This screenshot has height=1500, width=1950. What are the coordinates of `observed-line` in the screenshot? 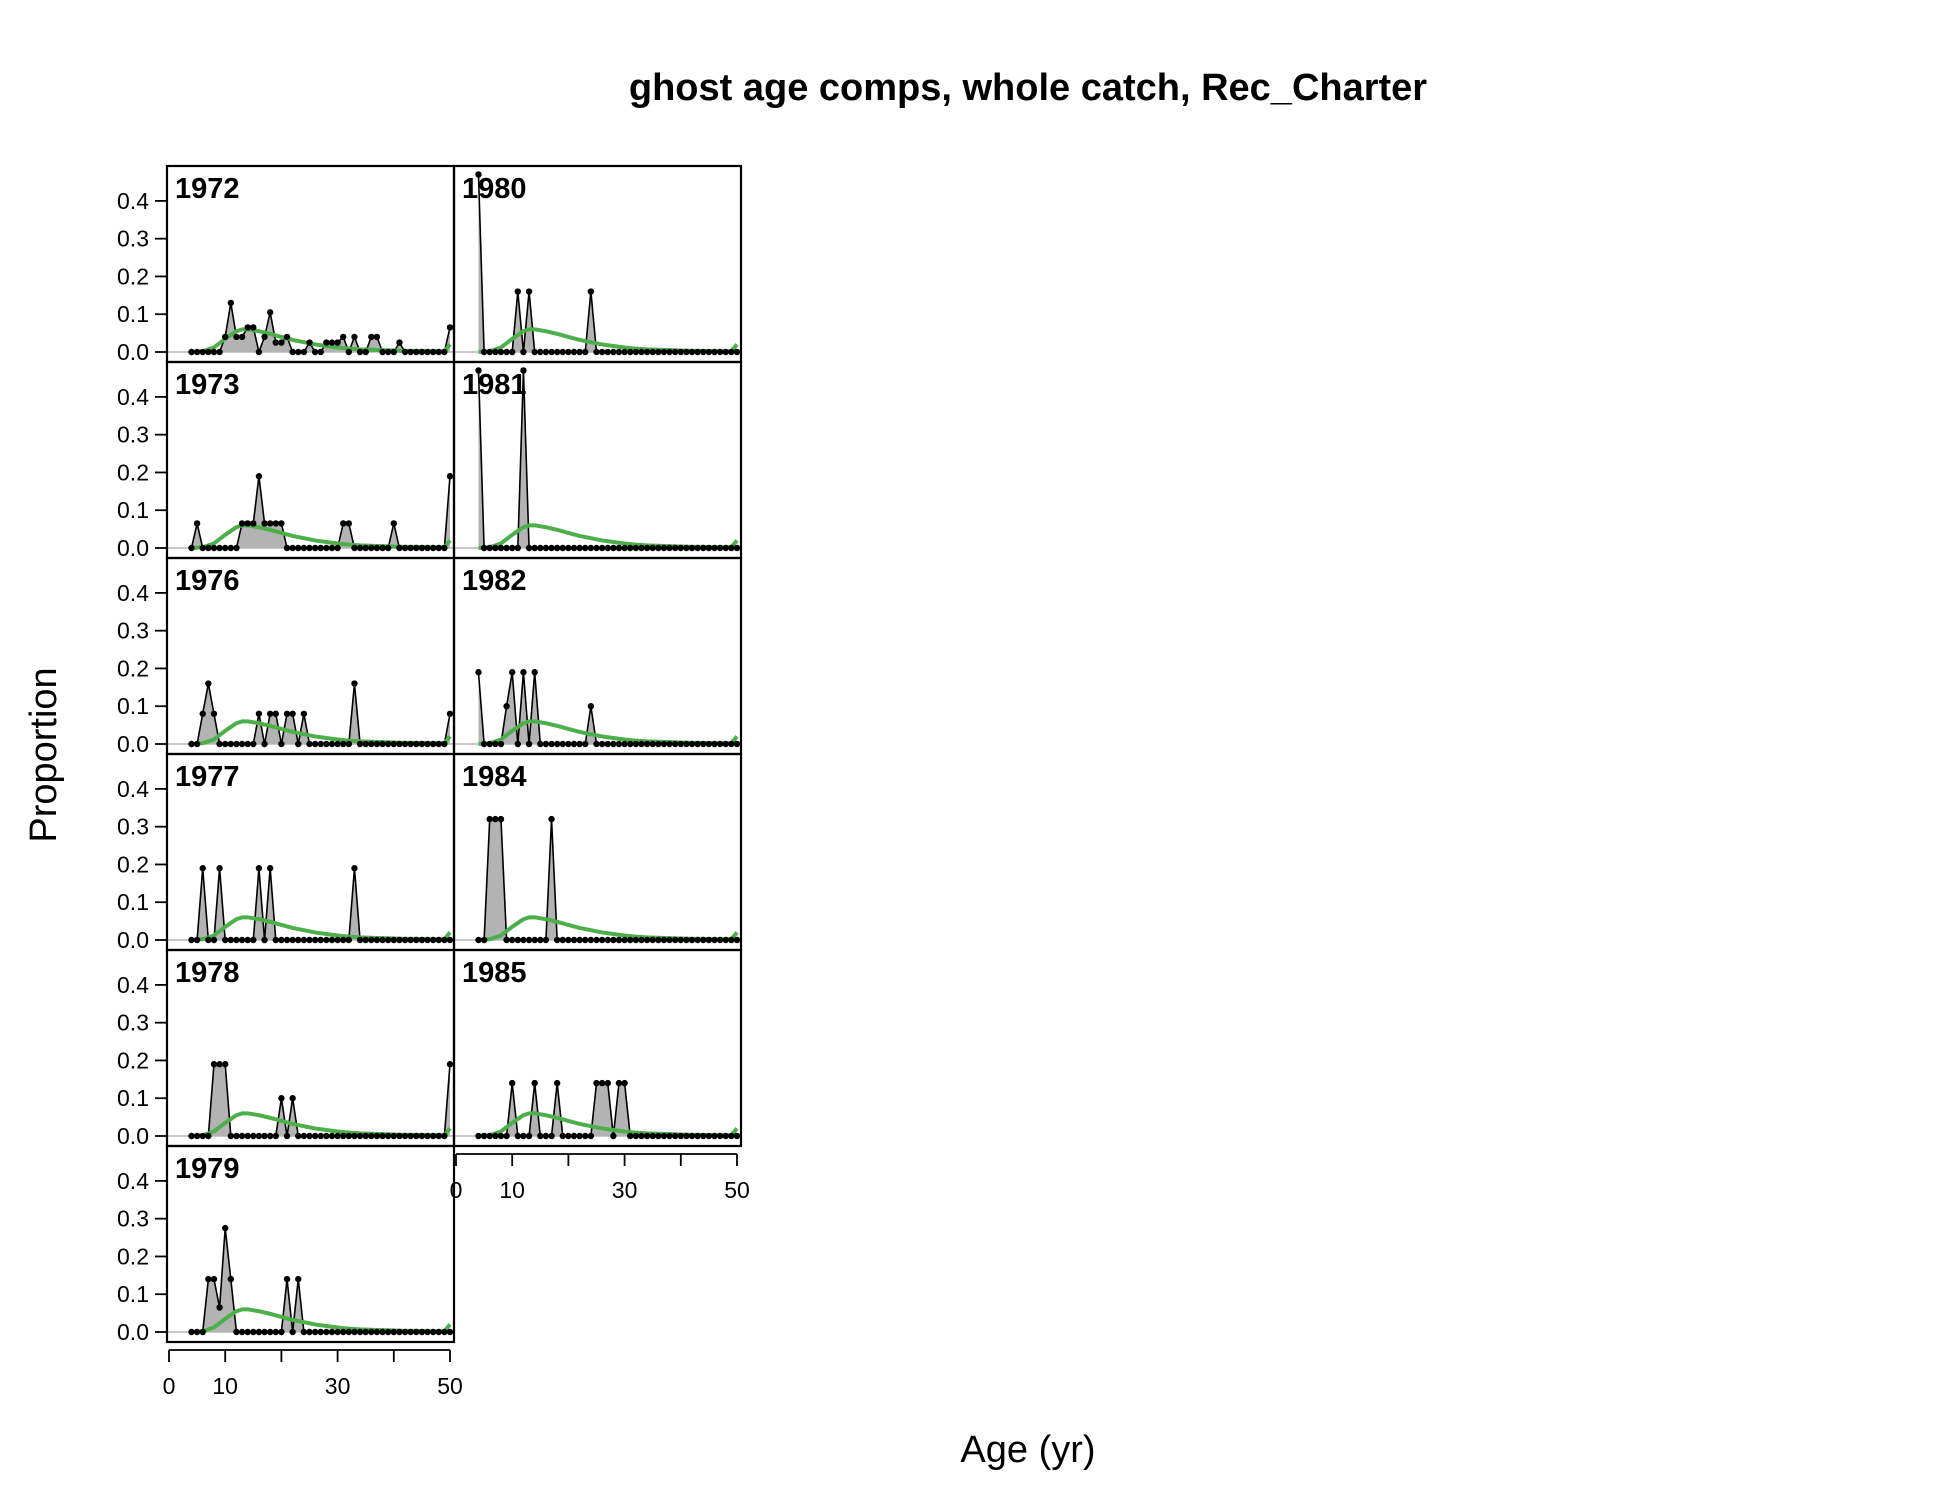 It's located at (607, 708).